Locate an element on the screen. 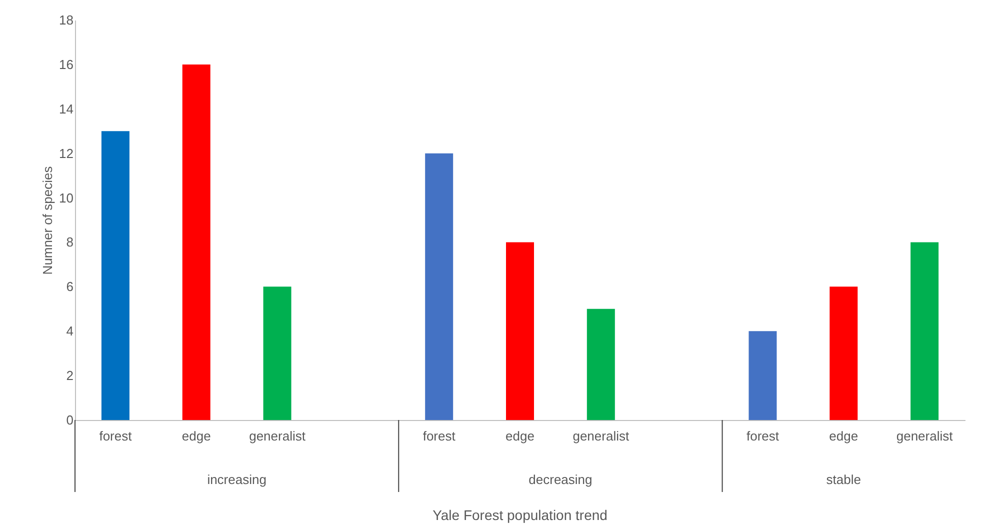 The image size is (992, 525). x-axis-title: Yale Forest population trend is located at coordinates (520, 515).